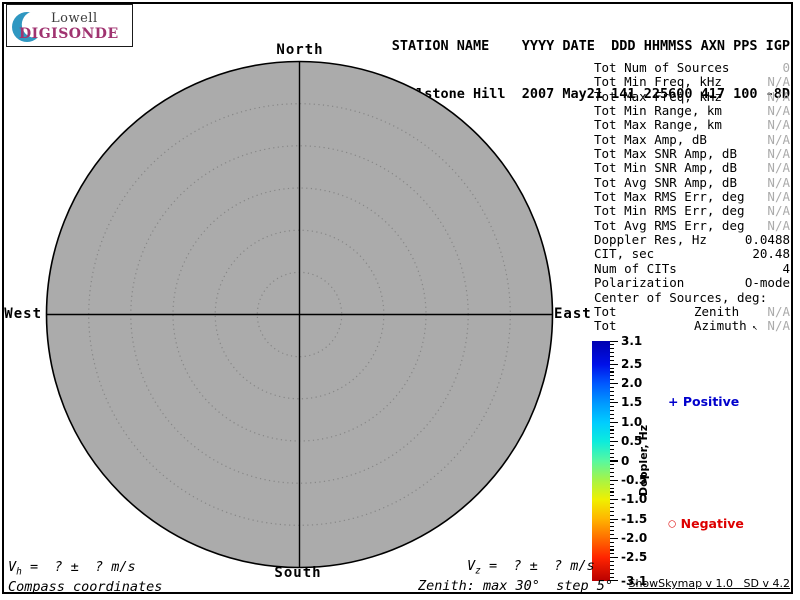  What do you see at coordinates (692, 326) in the screenshot?
I see `stat-row: Tot Azimuth ↖ N/A` at bounding box center [692, 326].